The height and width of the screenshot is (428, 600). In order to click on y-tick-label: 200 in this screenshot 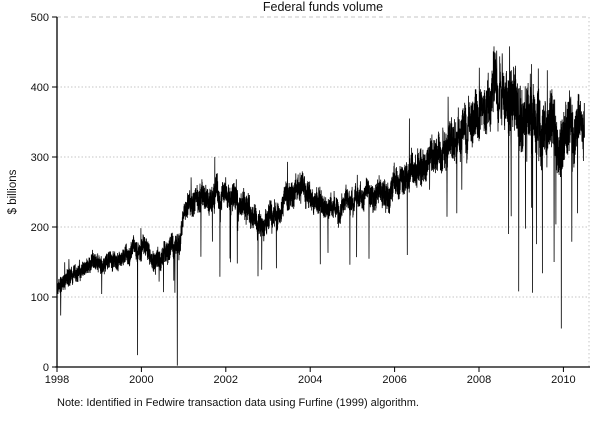, I will do `click(40, 228)`.